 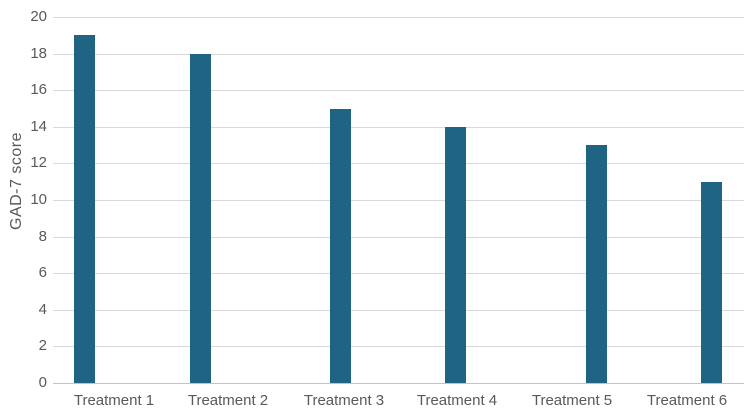 What do you see at coordinates (457, 400) in the screenshot?
I see `x-axis-label: Treatment 4` at bounding box center [457, 400].